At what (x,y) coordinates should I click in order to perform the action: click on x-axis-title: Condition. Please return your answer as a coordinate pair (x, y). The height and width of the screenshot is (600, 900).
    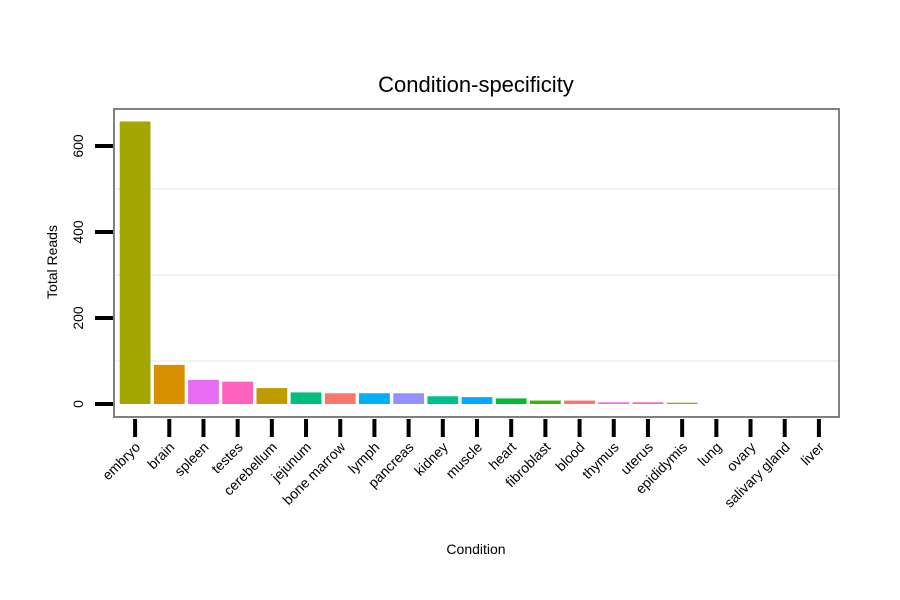
    Looking at the image, I should click on (475, 549).